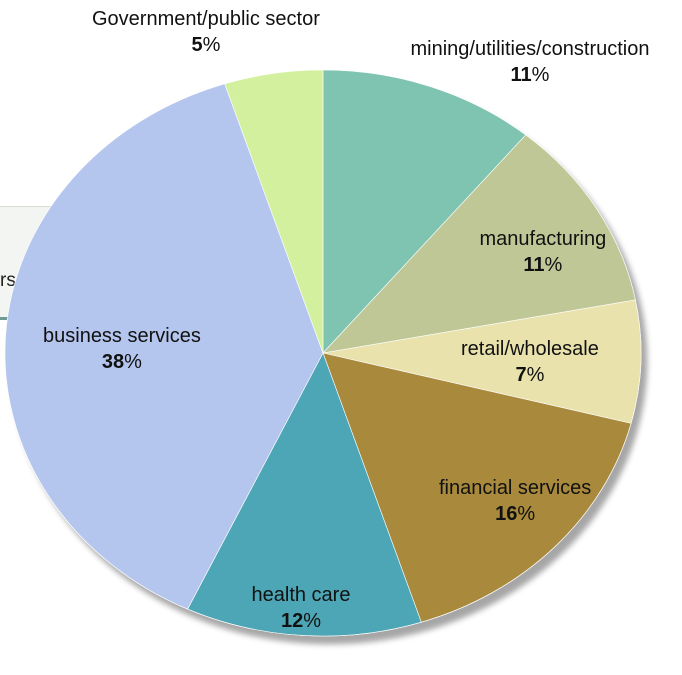 This screenshot has width=682, height=675. Describe the element at coordinates (515, 488) in the screenshot. I see `slice-category-label: financial services` at that location.